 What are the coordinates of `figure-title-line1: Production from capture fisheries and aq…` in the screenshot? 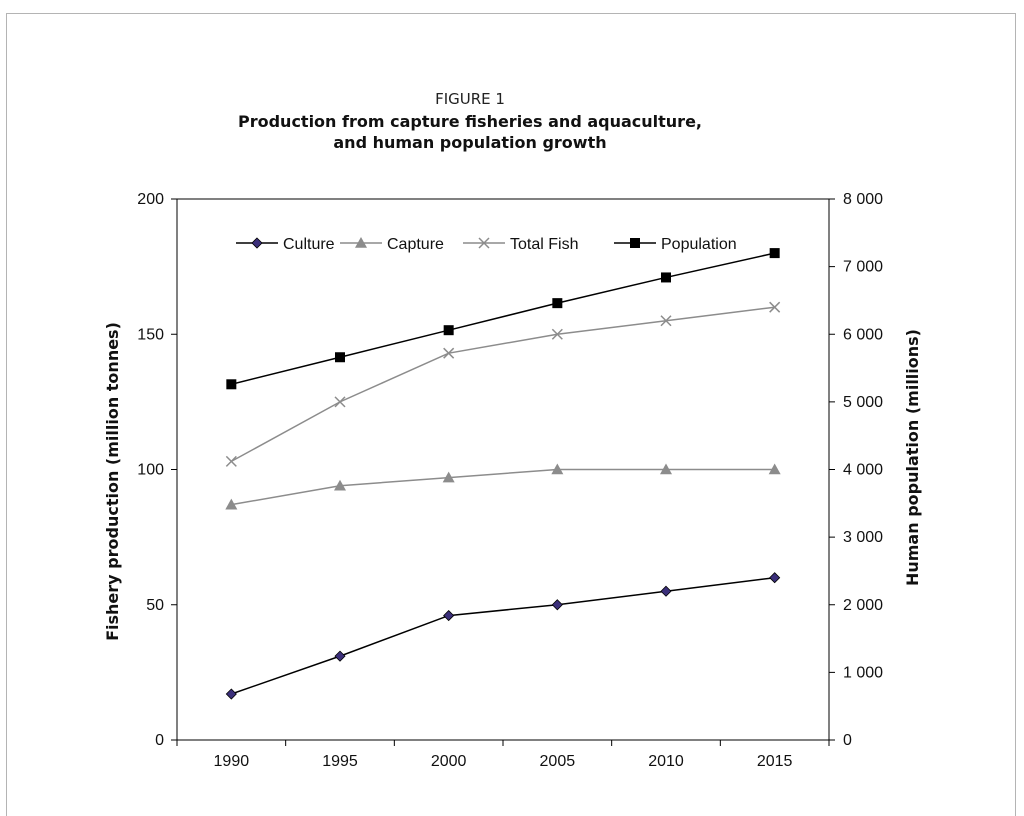 It's located at (469, 121).